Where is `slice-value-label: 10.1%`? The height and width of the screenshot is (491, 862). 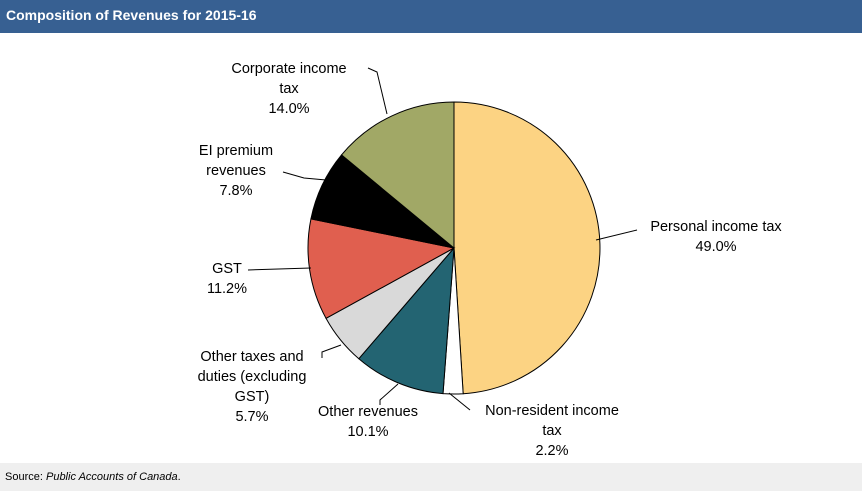
slice-value-label: 10.1% is located at coordinates (367, 432).